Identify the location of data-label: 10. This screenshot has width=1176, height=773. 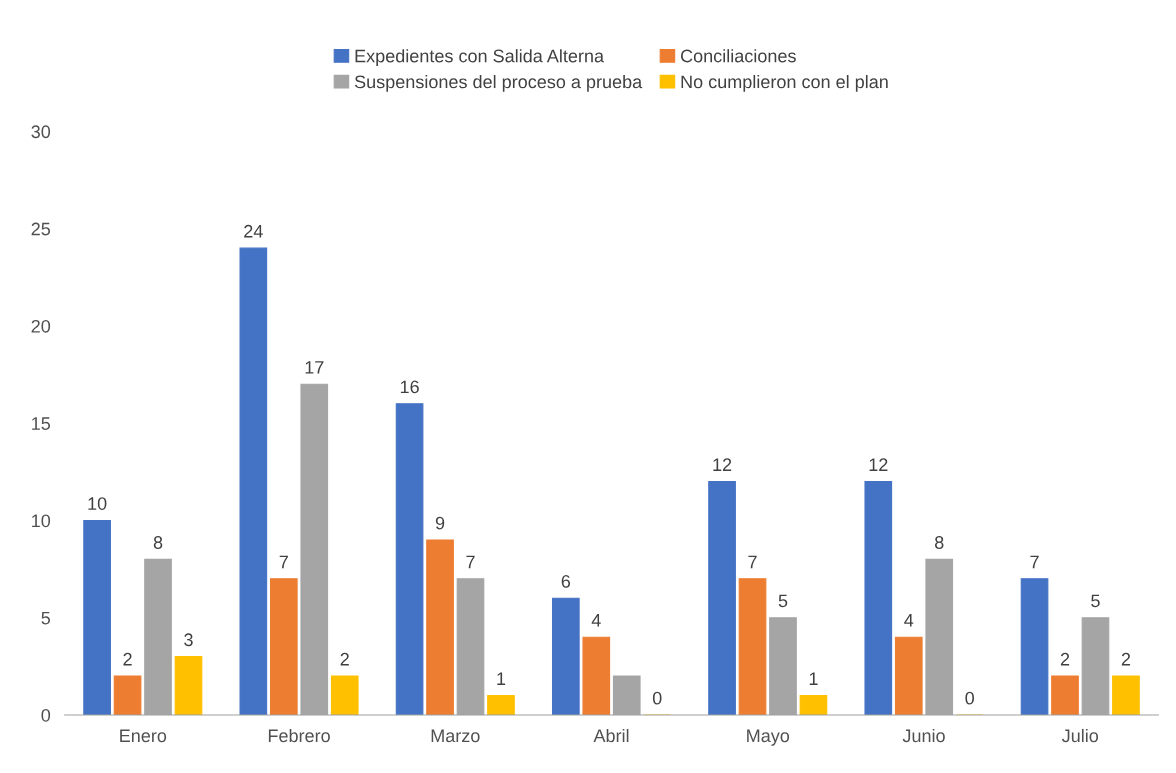
(97, 503).